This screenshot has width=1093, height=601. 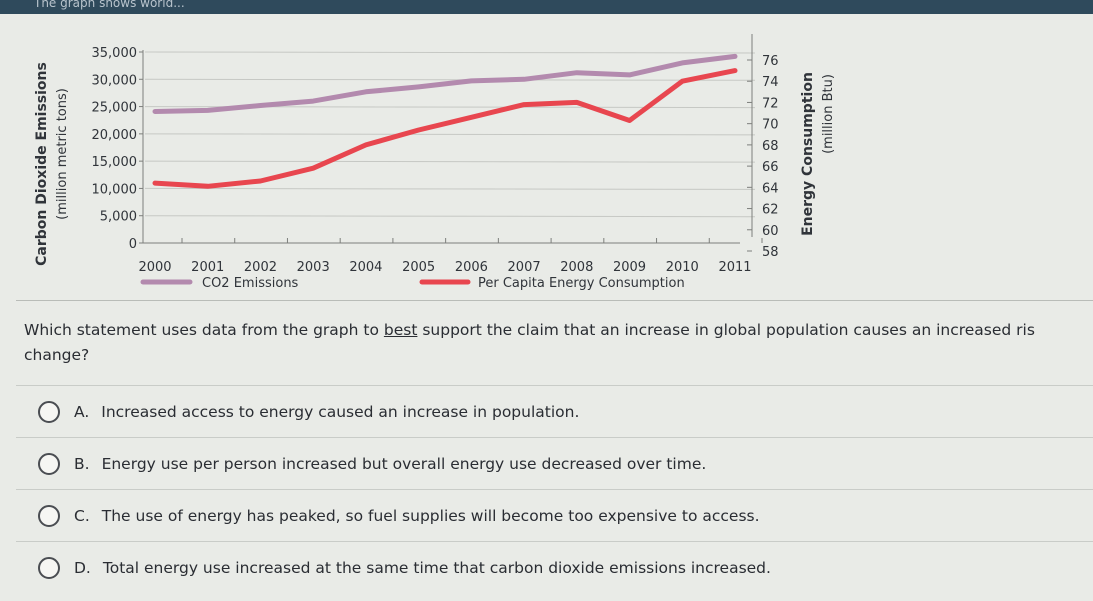 What do you see at coordinates (828, 114) in the screenshot?
I see `right-axis-subtitle: (million Btu)` at bounding box center [828, 114].